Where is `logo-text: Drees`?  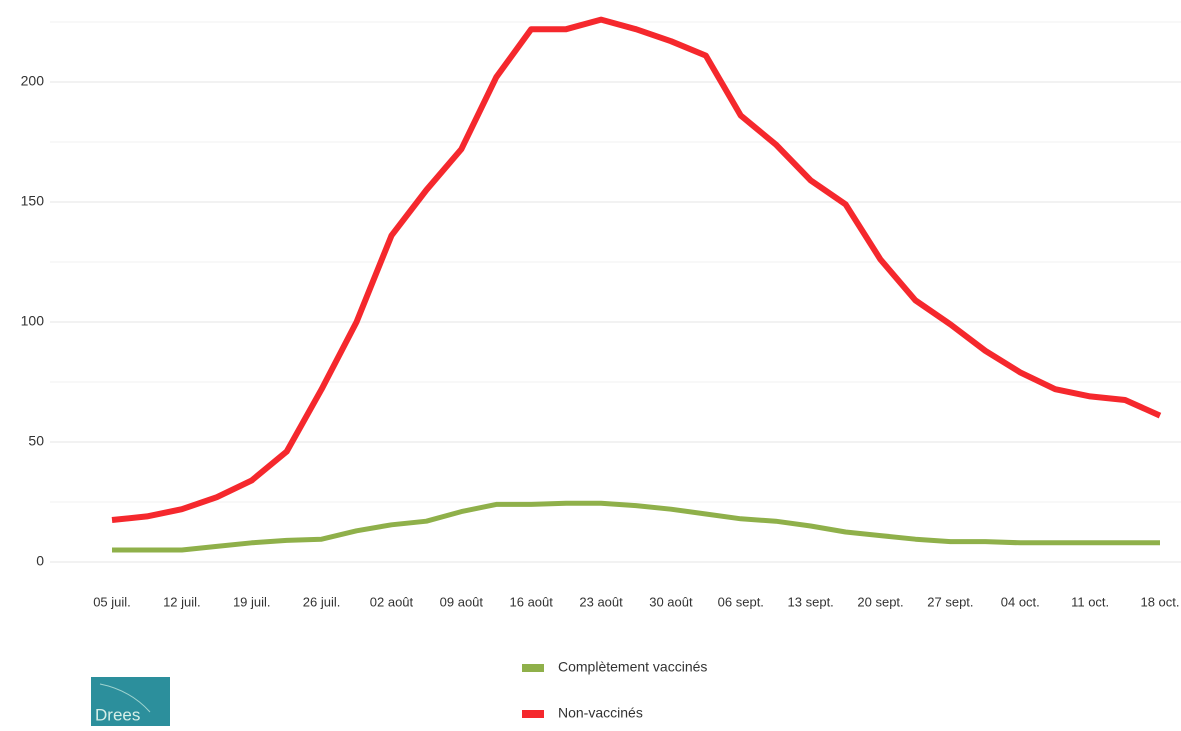
logo-text: Drees is located at coordinates (117, 714).